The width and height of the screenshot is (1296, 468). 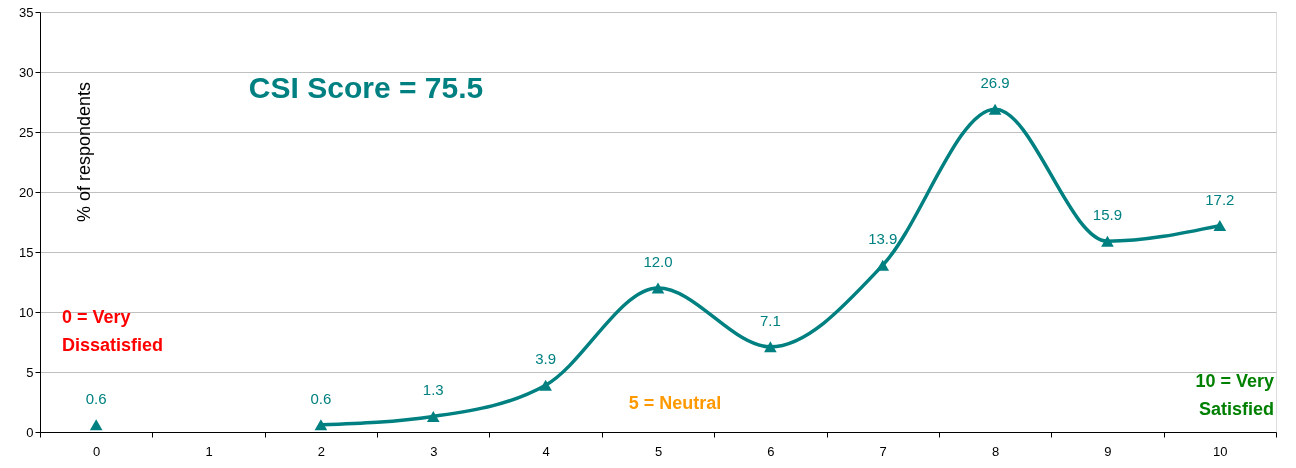 What do you see at coordinates (30, 432) in the screenshot?
I see `y-tick-label: 0` at bounding box center [30, 432].